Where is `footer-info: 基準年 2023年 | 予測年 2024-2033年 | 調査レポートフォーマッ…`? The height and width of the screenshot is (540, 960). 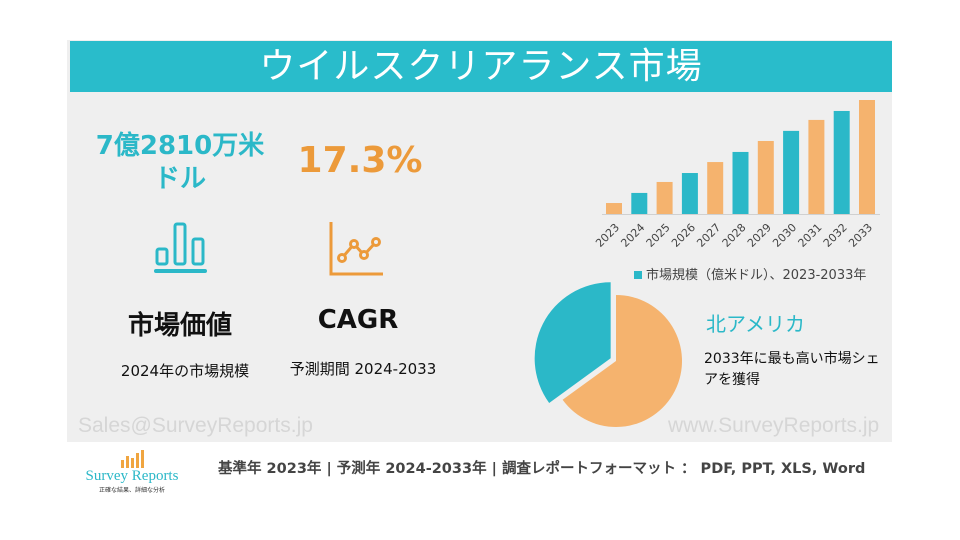
footer-info: 基準年 2023年 | 予測年 2024-2033年 | 調査レポートフォーマッ… is located at coordinates (542, 469).